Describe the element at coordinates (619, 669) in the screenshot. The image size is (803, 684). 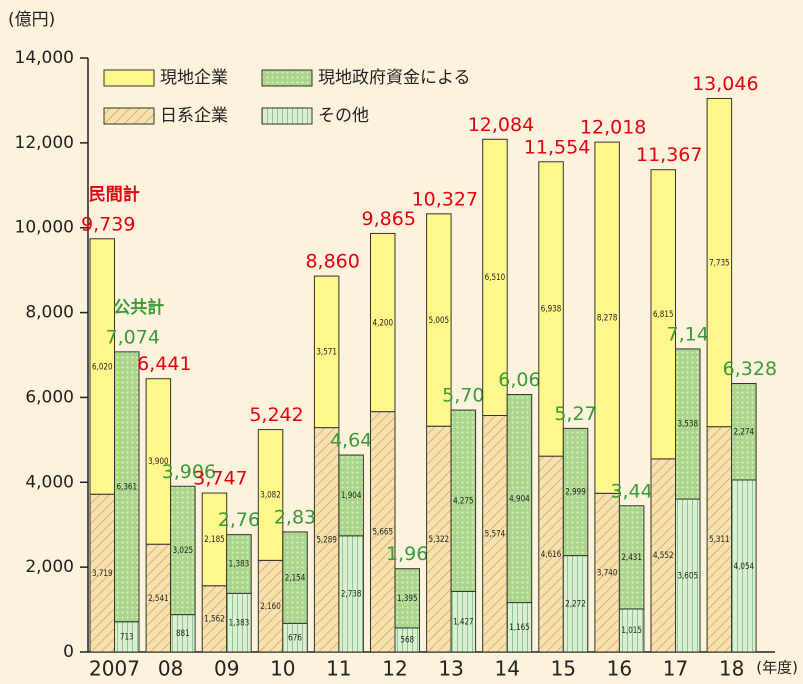
I see `x-tick-label: 16` at that location.